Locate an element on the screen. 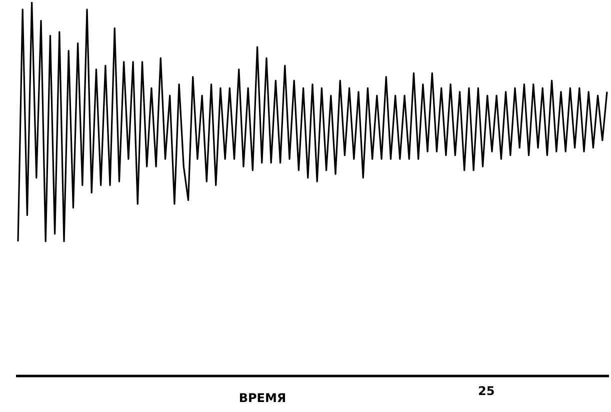 This screenshot has height=412, width=611. text: 25 is located at coordinates (486, 391).